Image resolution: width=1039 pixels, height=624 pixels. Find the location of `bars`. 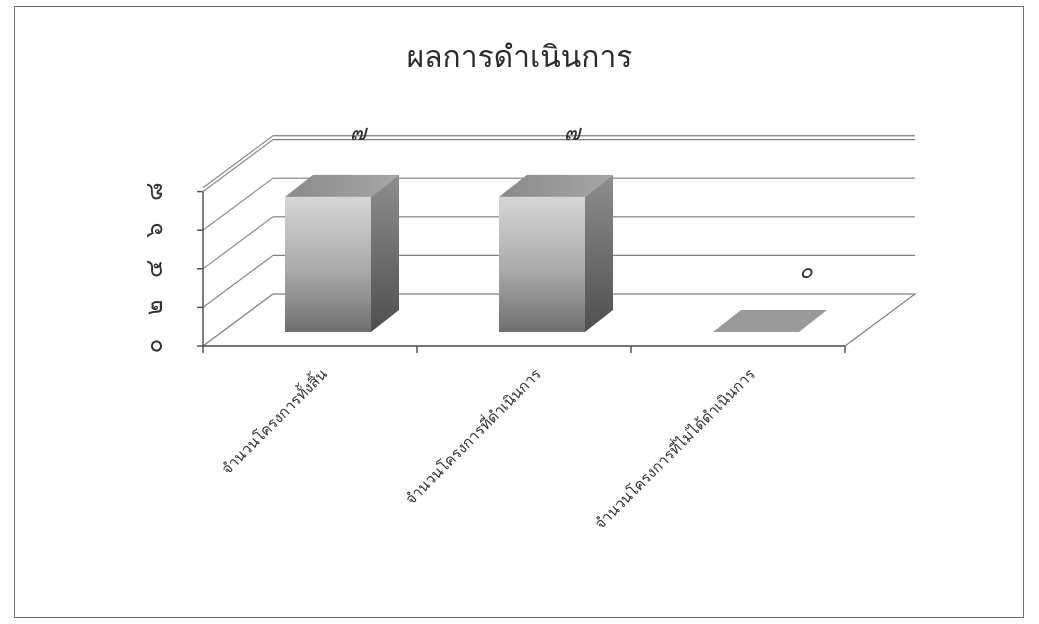

bars is located at coordinates (556, 253).